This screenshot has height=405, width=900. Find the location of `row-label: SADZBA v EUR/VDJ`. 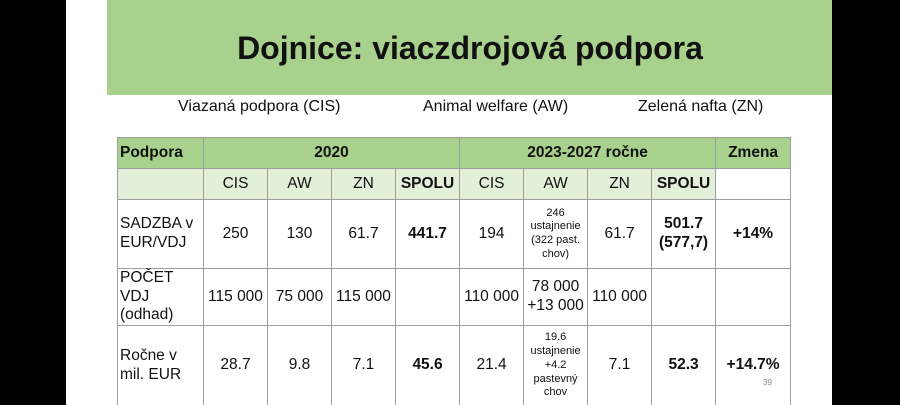

row-label: SADZBA v EUR/VDJ is located at coordinates (160, 234).